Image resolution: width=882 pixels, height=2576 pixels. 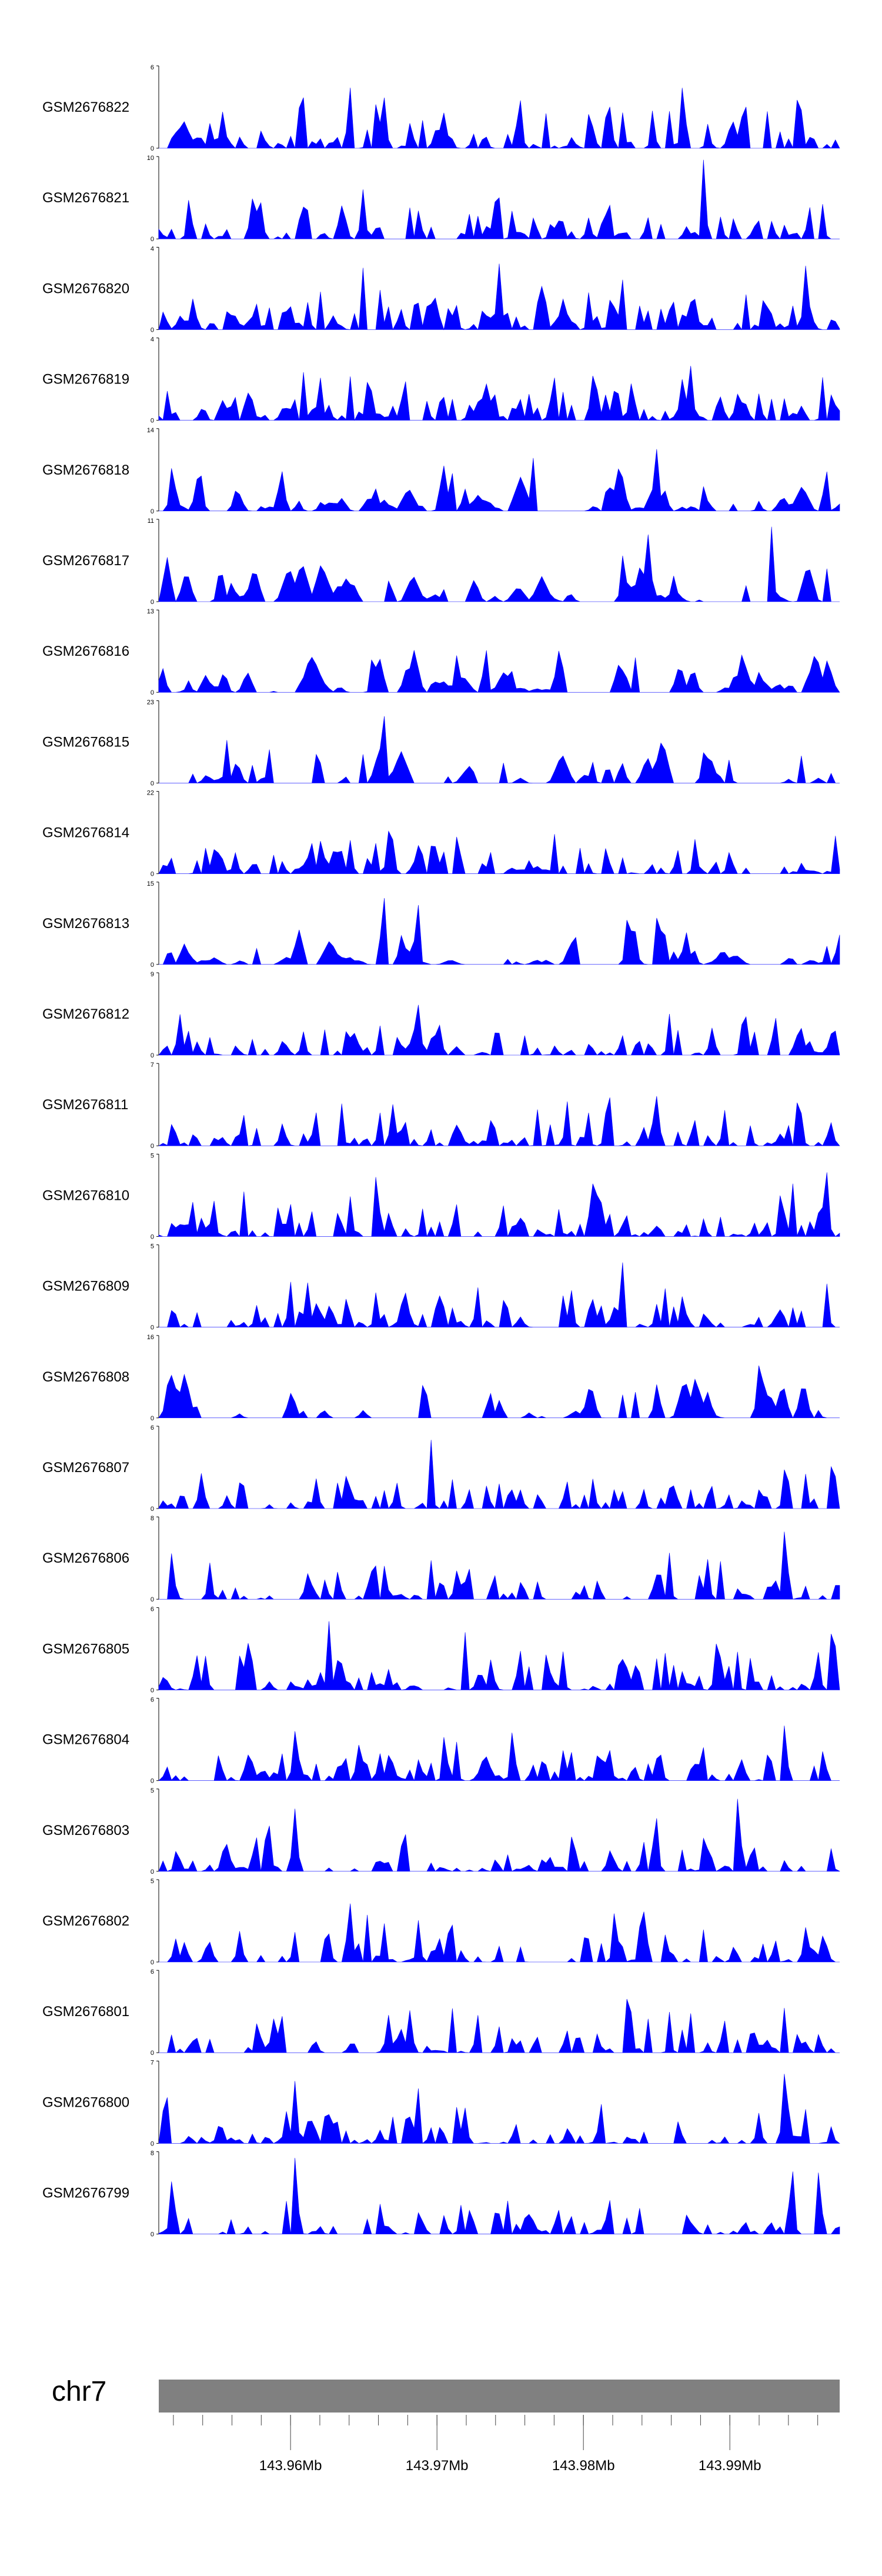 I want to click on track-GSM2676809: GSM2676809 5 0, so click(x=441, y=1287).